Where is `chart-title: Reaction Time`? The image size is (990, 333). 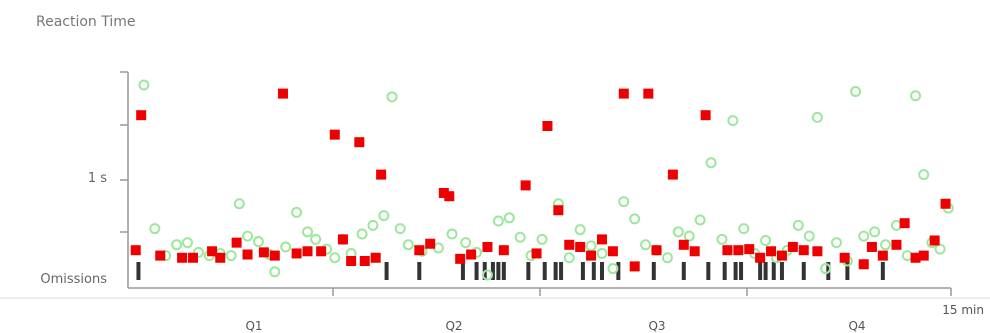 chart-title: Reaction Time is located at coordinates (86, 22).